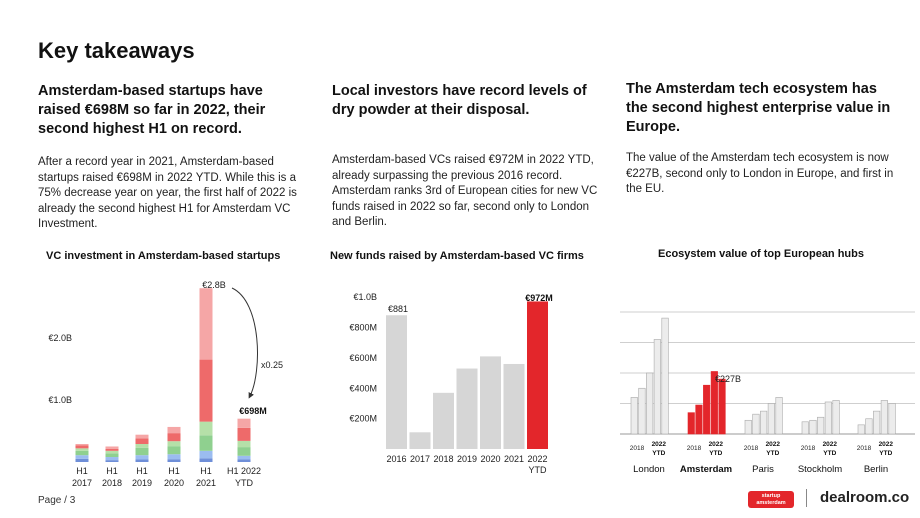 Image resolution: width=920 pixels, height=518 pixels. I want to click on c2-cat-label: YTD, so click(538, 470).